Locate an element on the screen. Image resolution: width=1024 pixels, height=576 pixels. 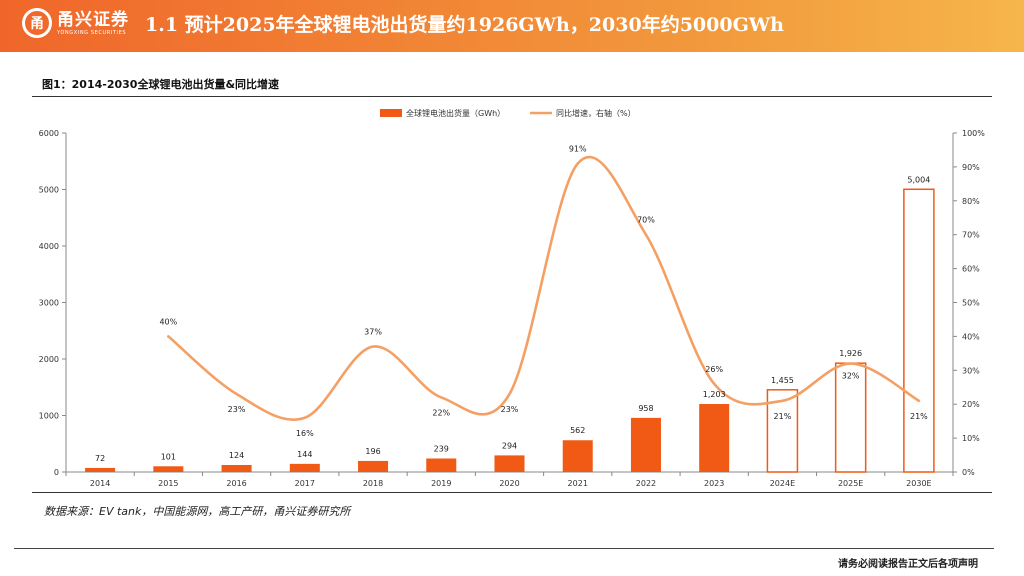
growth-value-label: 26% is located at coordinates (714, 369).